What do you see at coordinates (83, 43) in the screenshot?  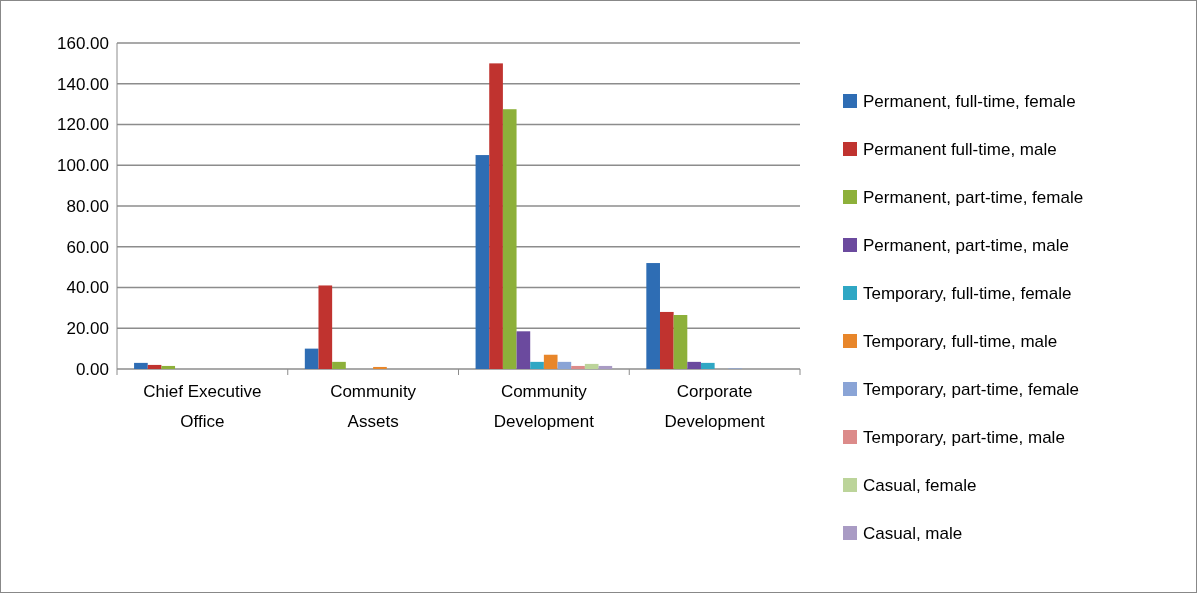 I see `y-tick-label: 160.00` at bounding box center [83, 43].